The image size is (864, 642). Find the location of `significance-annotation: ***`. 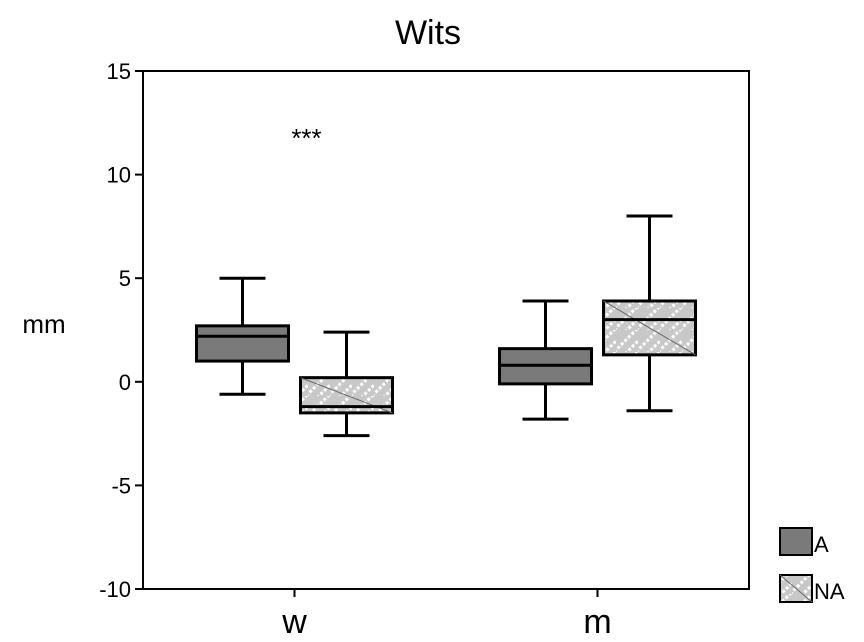

significance-annotation: *** is located at coordinates (306, 138).